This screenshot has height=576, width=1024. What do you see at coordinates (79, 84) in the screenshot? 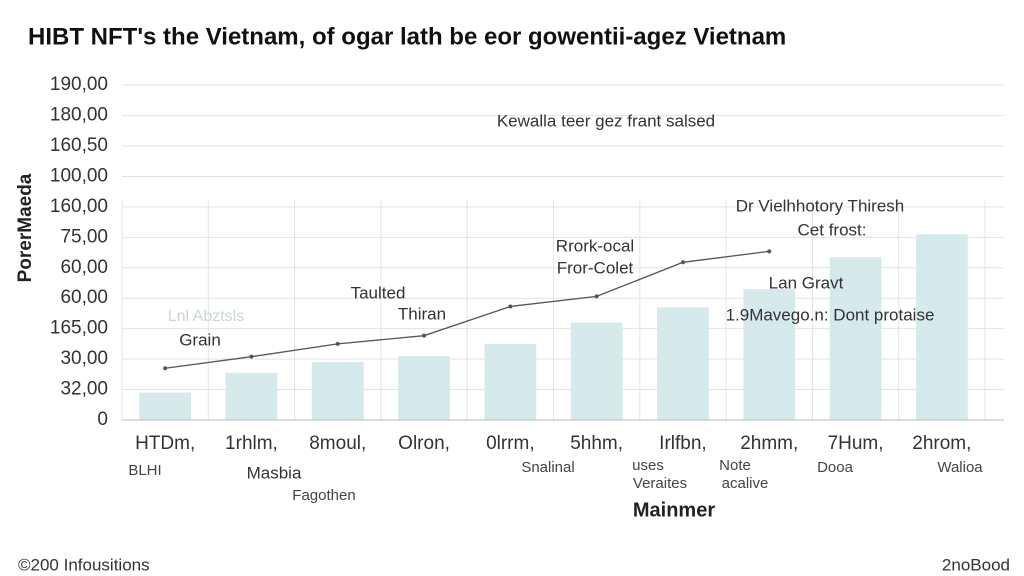
I see `y-tick-label: 190,00` at bounding box center [79, 84].